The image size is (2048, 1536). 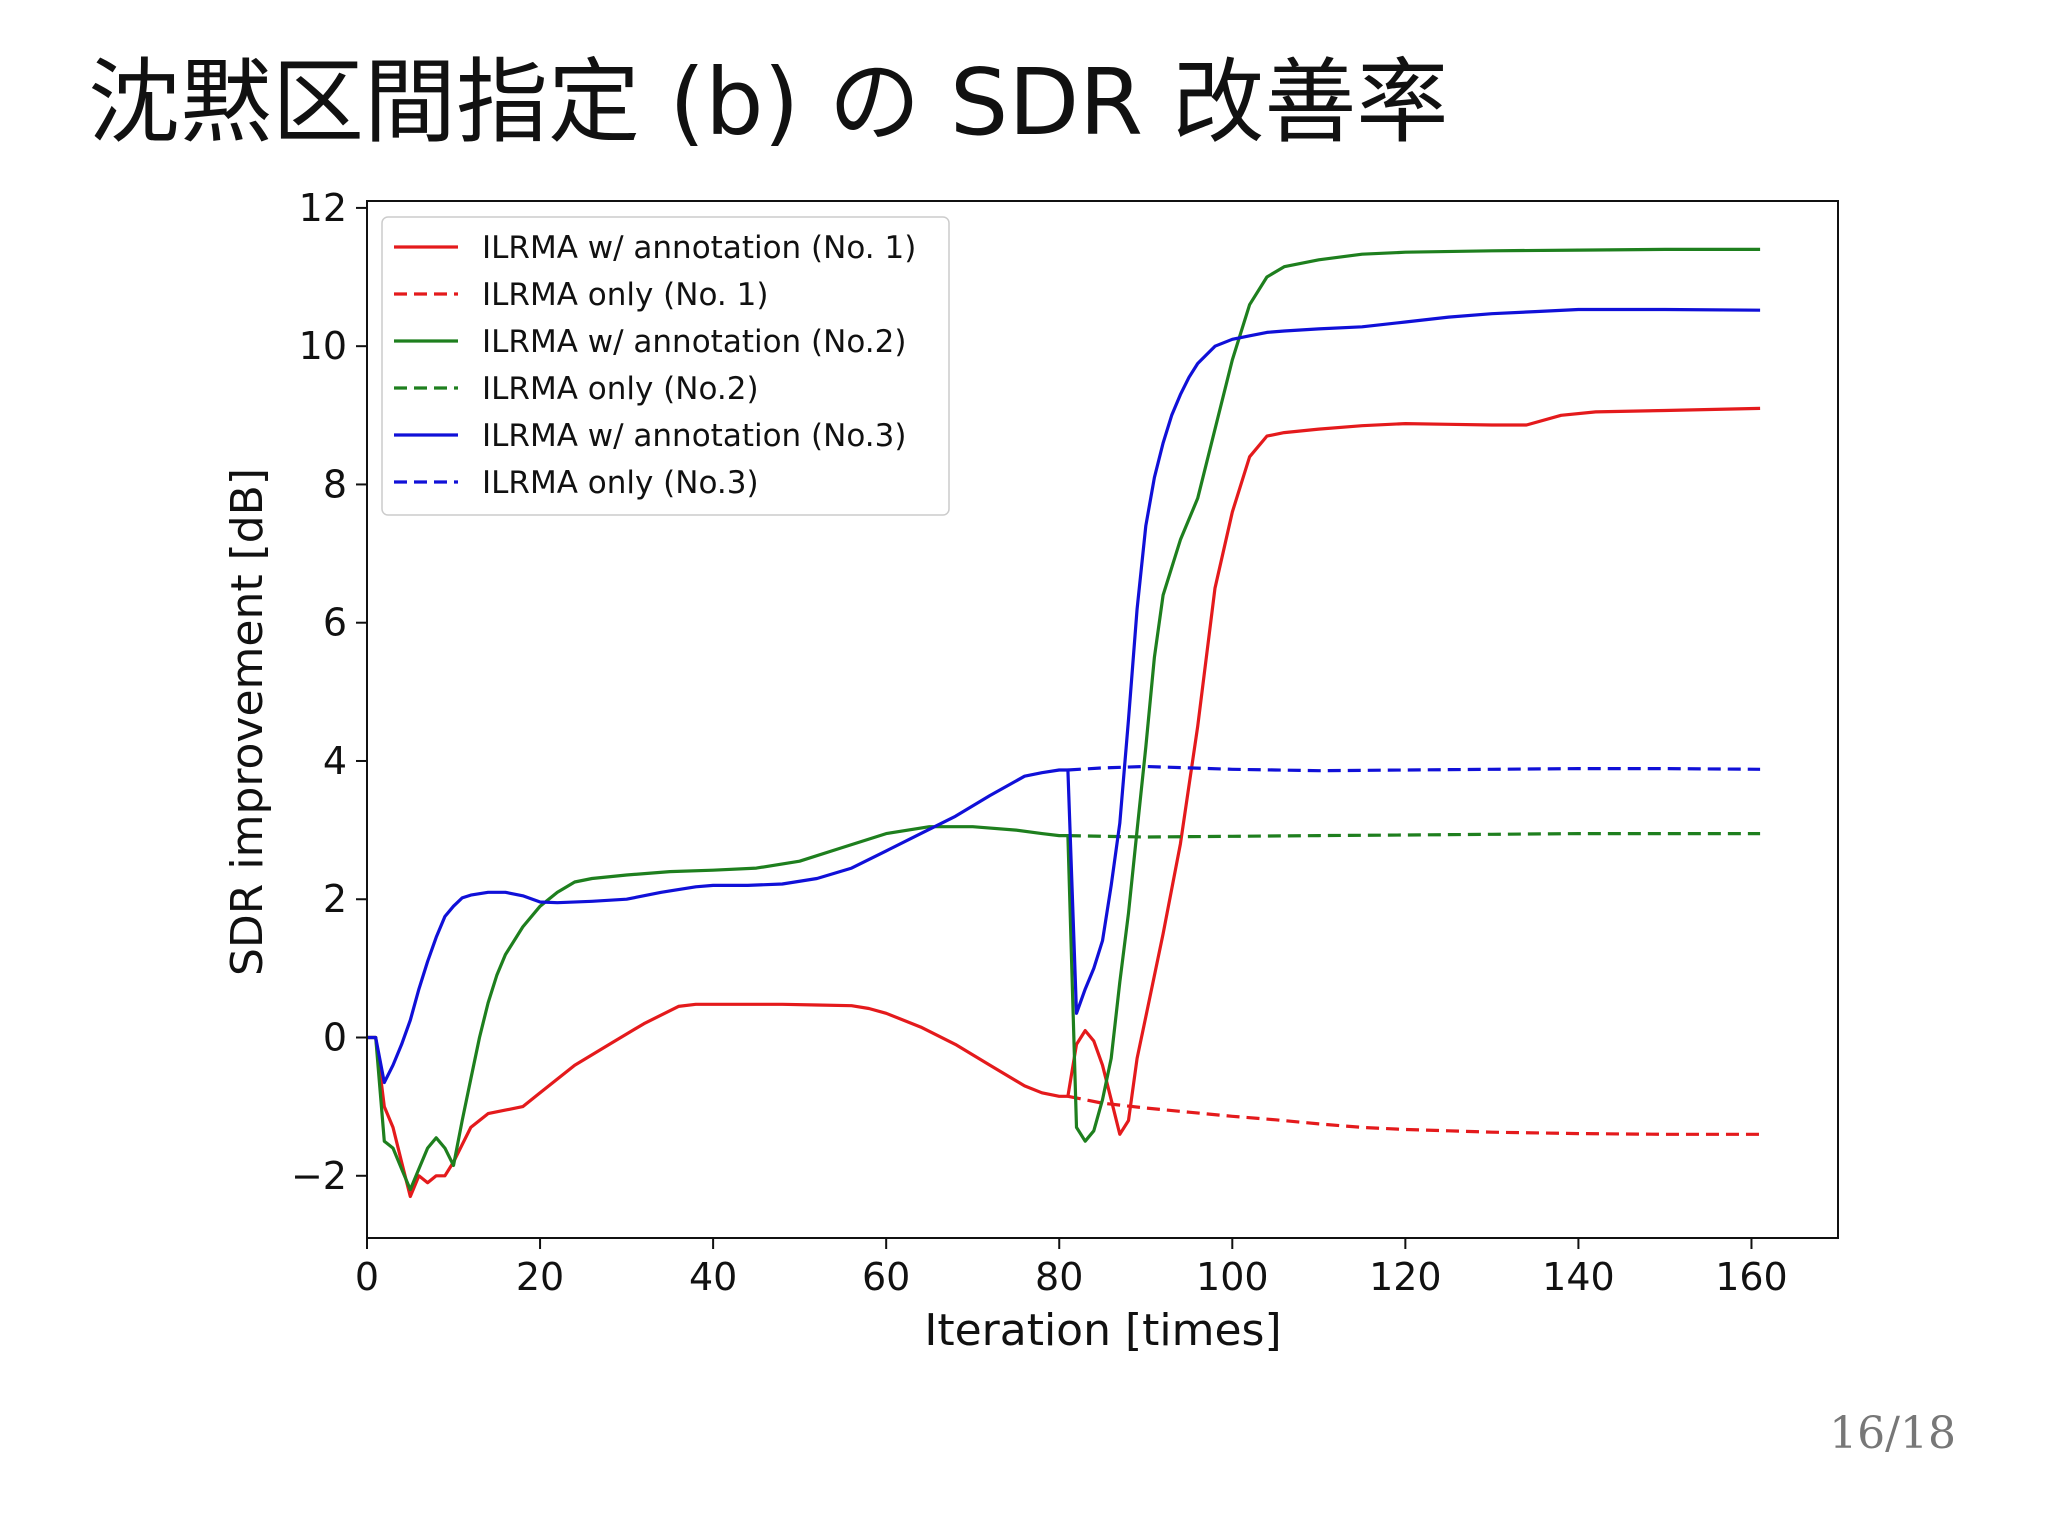 I want to click on y-tick-label: 10, so click(x=323, y=346).